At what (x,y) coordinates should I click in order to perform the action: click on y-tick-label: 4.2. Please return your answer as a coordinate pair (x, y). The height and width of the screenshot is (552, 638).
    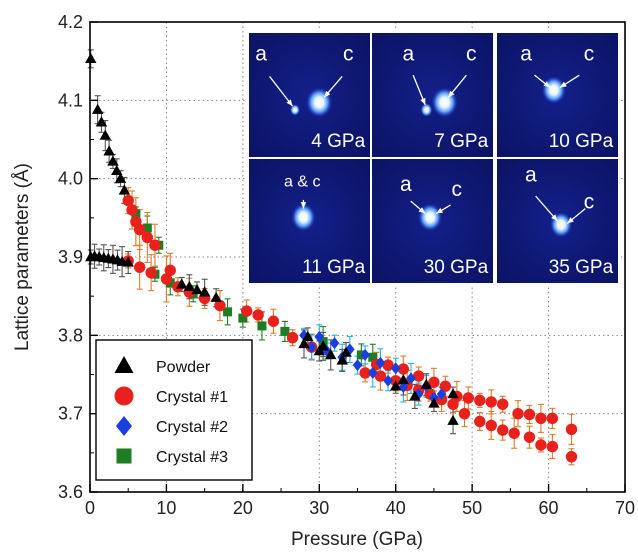
    Looking at the image, I should click on (70, 22).